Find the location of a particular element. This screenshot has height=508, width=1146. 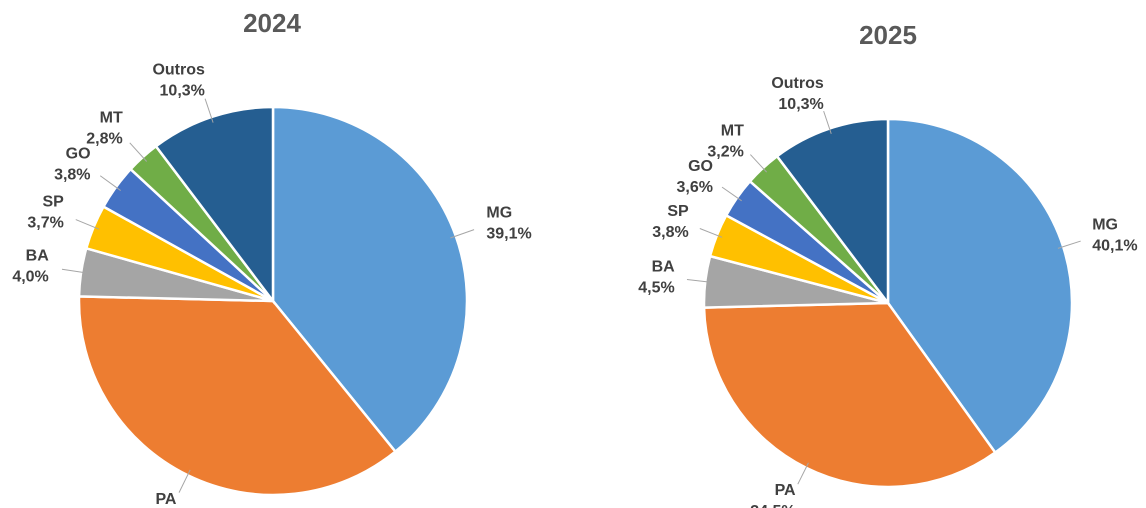

data-label-value: 3,2% is located at coordinates (725, 151).